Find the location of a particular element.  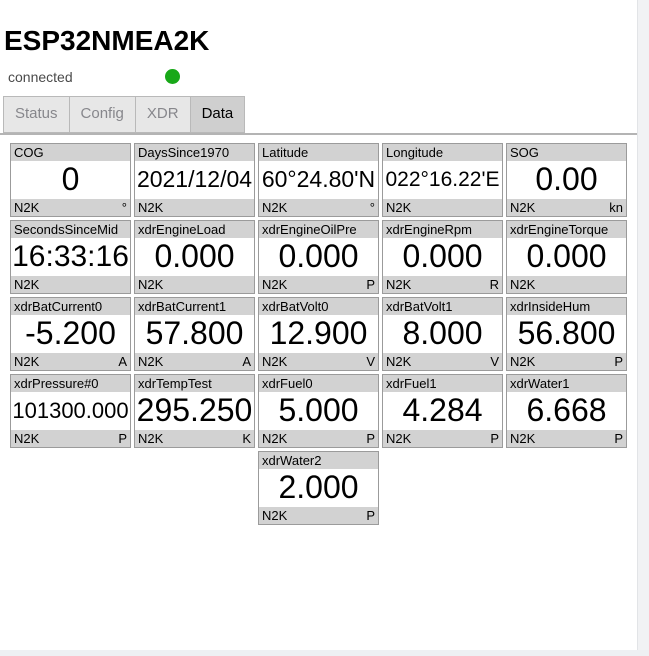

data-card: Latitude 60°24.80'N N2K ° is located at coordinates (318, 179).